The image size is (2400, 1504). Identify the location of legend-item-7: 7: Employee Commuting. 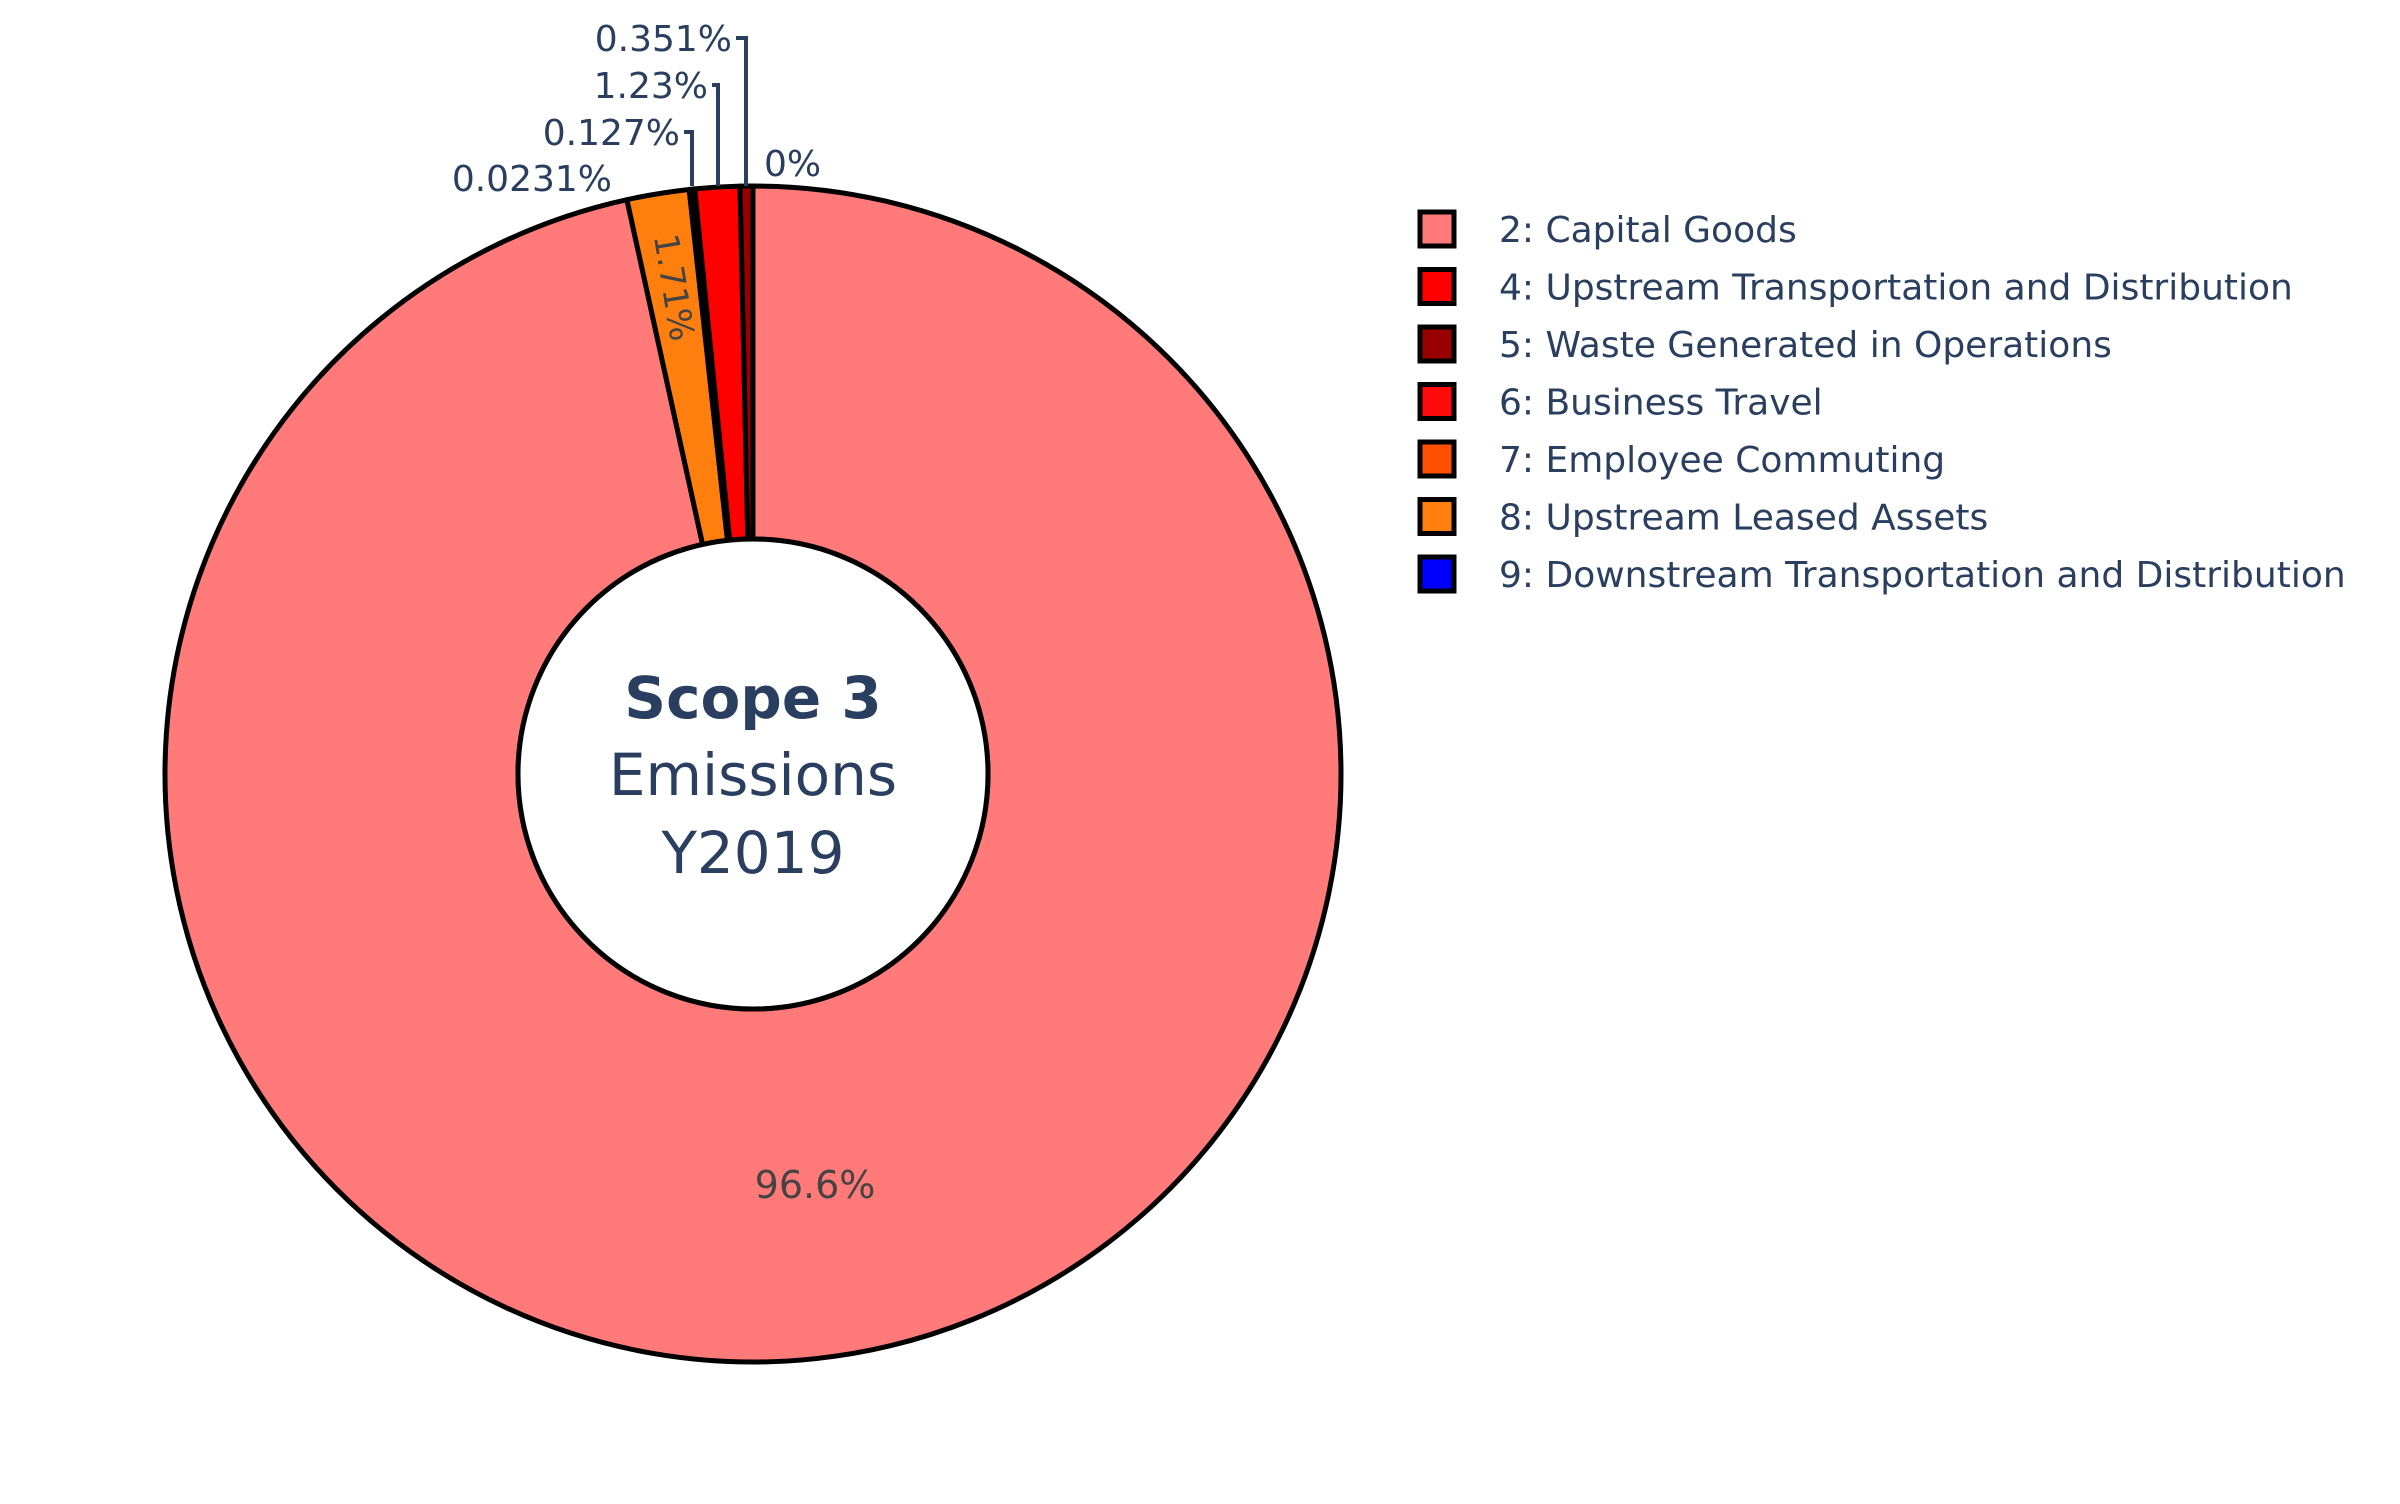
(1682, 460).